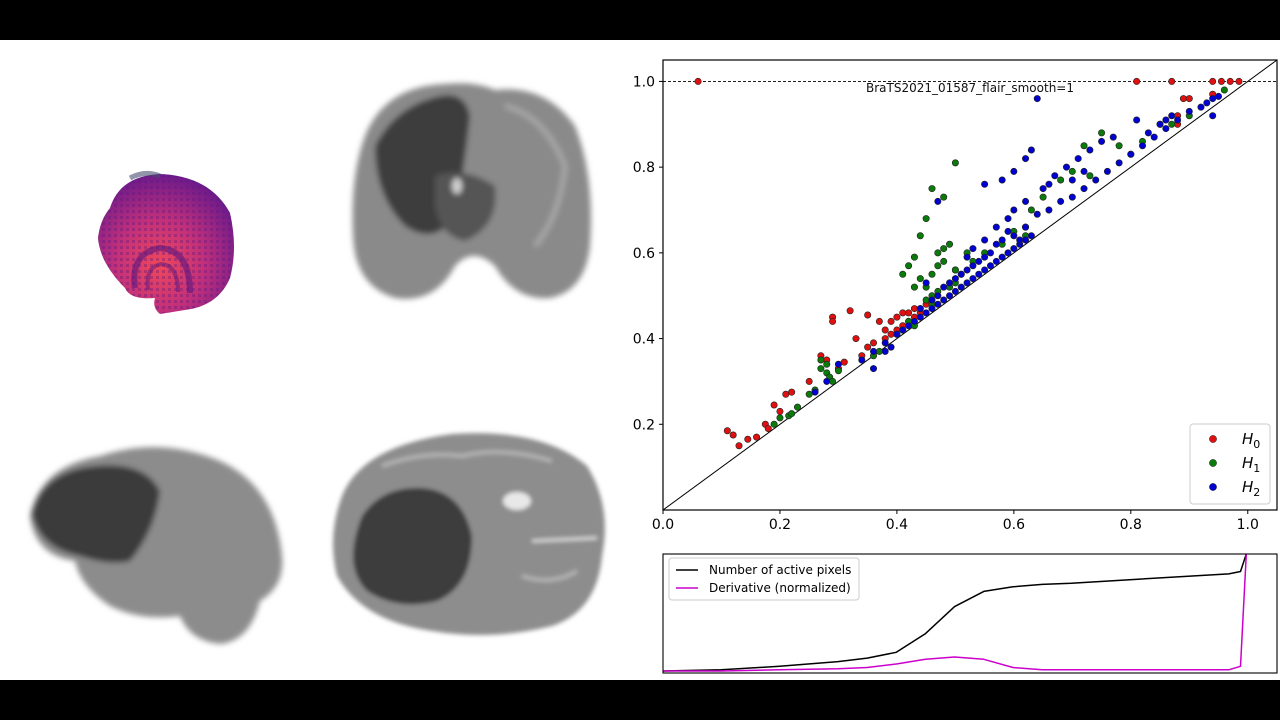 This screenshot has height=720, width=1280. I want to click on x-tick-label: 1.0, so click(1248, 525).